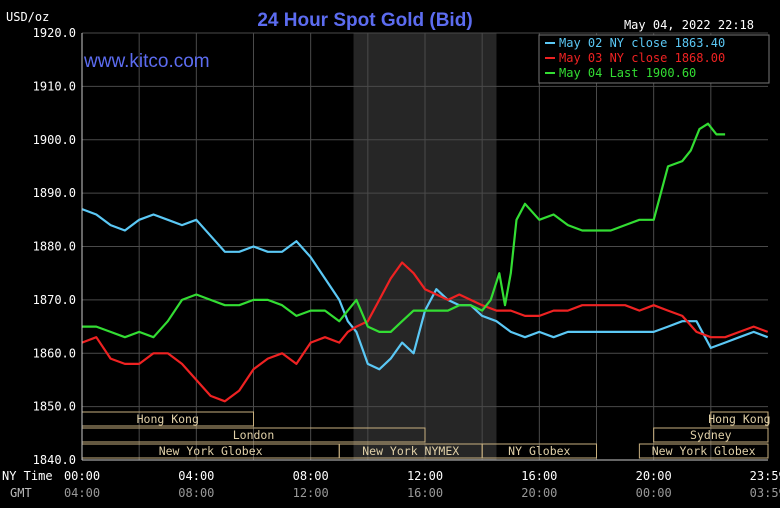  What do you see at coordinates (425, 476) in the screenshot?
I see `x-tick-label-ny: 12:00` at bounding box center [425, 476].